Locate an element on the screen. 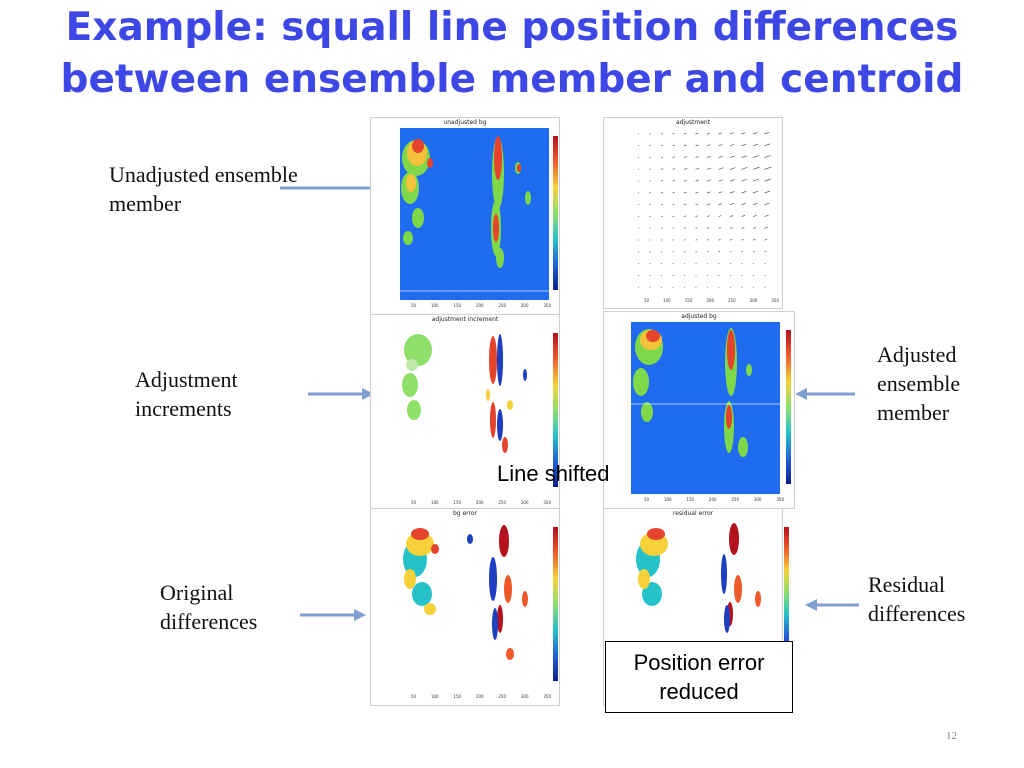 Image resolution: width=1024 pixels, height=768 pixels. vector-field-plot is located at coordinates (704, 210).